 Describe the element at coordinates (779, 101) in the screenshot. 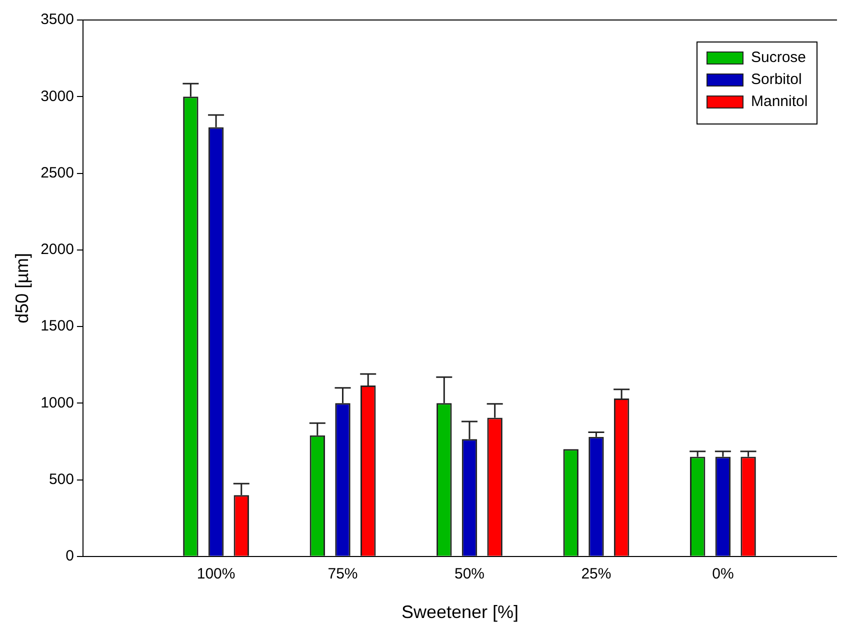

I see `legend-label: Mannitol` at that location.